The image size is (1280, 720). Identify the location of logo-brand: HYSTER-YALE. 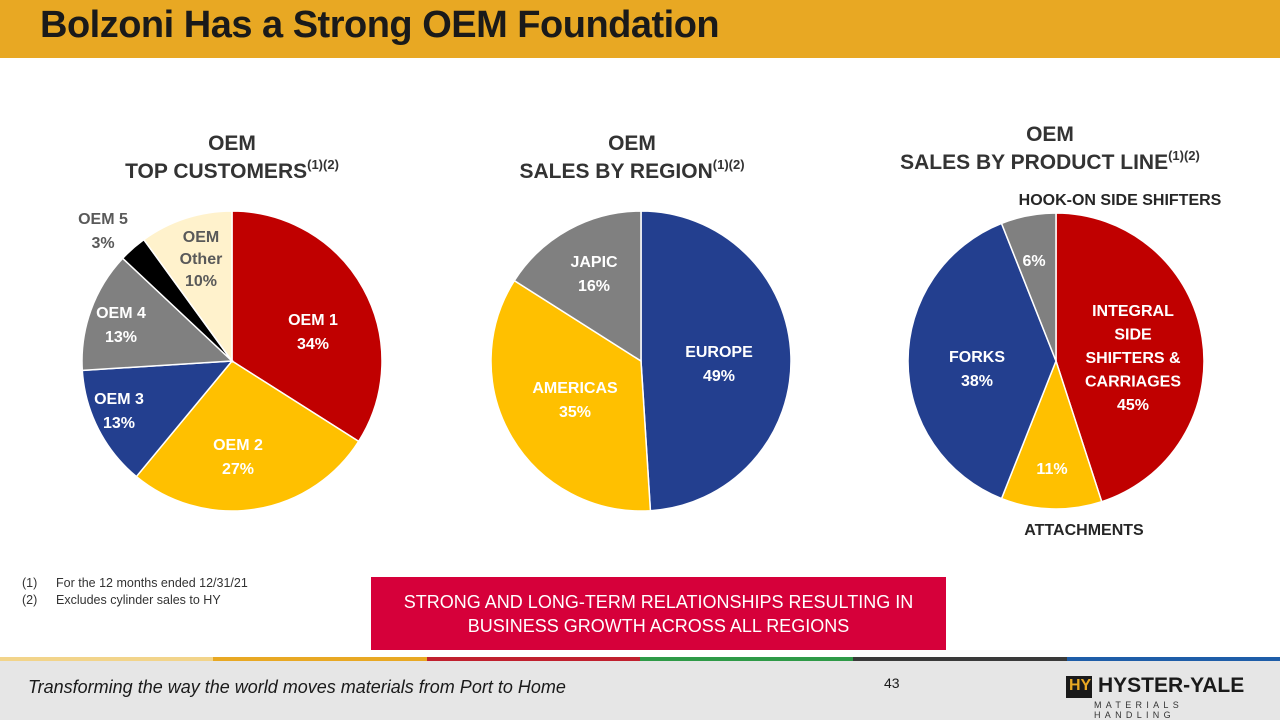
(1171, 685).